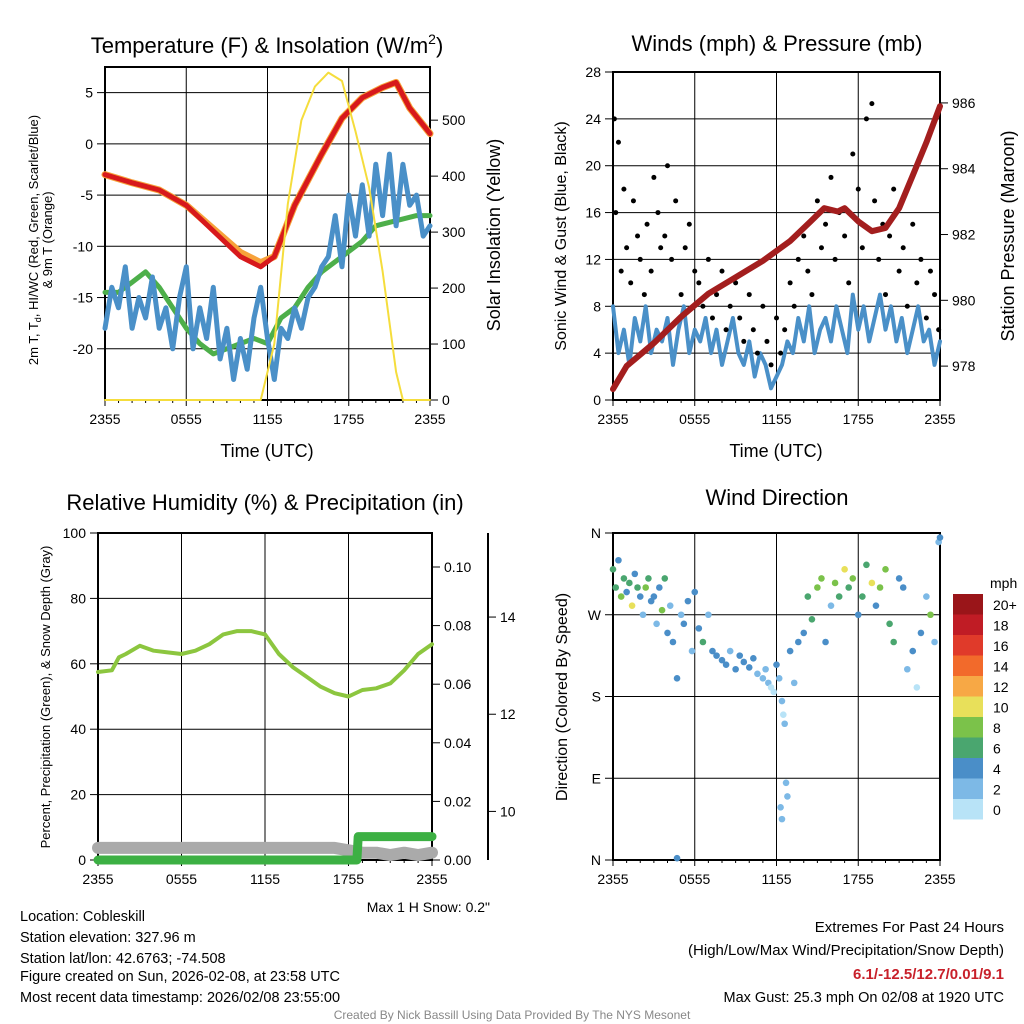 The height and width of the screenshot is (1024, 1024). Describe the element at coordinates (266, 451) in the screenshot. I see `temperature-x-label: Time (UTC)` at that location.